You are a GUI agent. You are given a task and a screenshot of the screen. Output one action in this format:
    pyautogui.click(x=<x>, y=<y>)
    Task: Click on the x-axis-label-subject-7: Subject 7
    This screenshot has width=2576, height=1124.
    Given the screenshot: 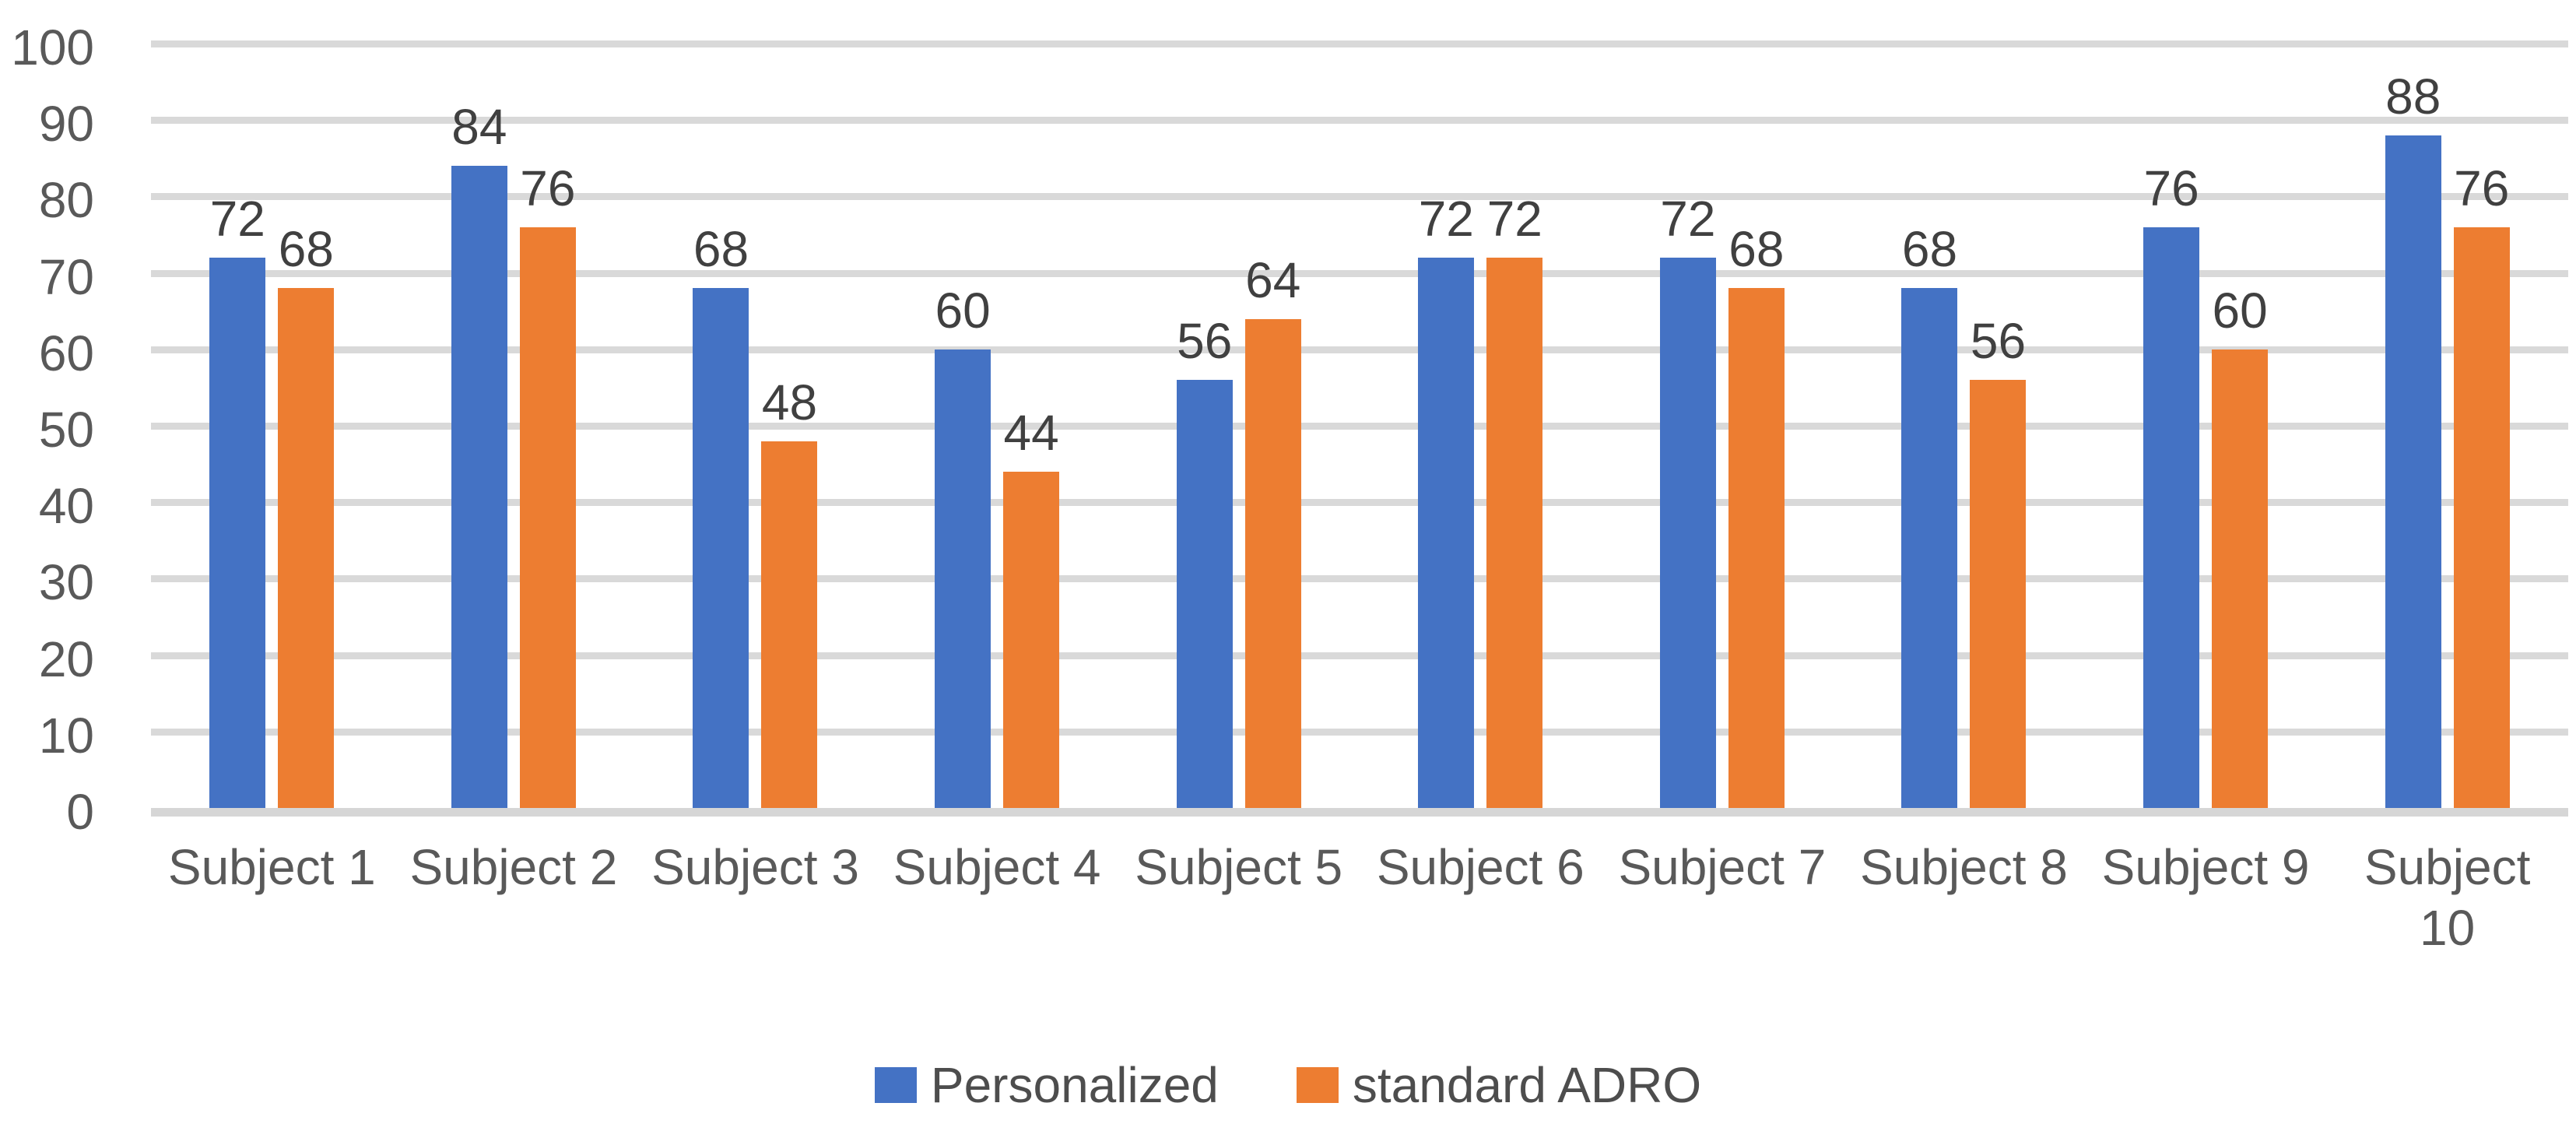 What is the action you would take?
    pyautogui.click(x=1723, y=867)
    